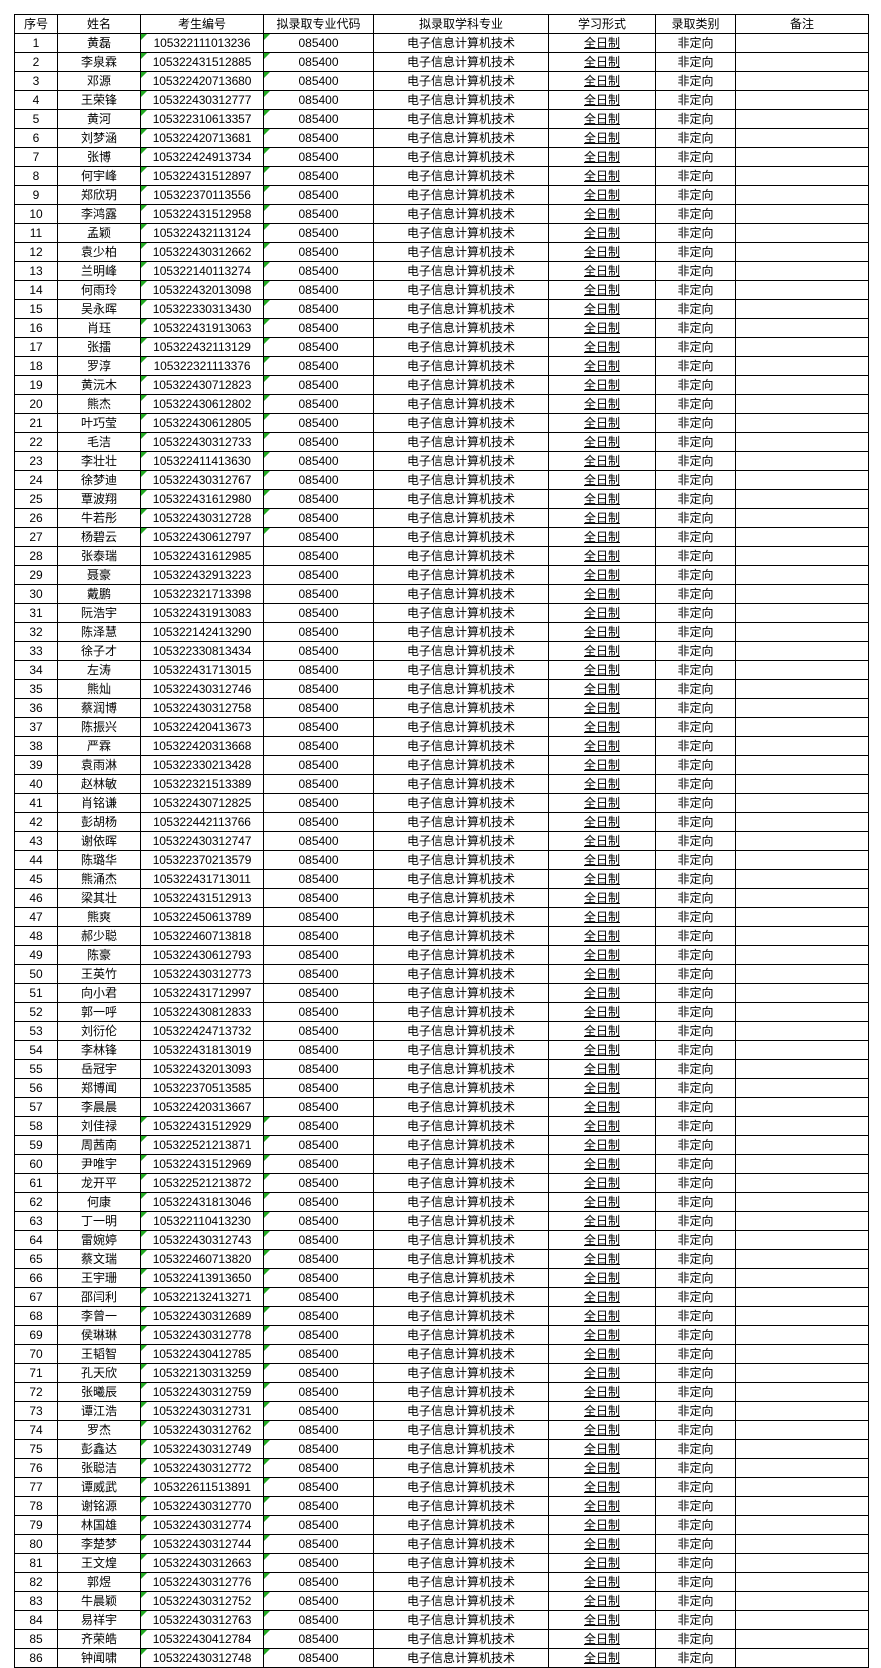 This screenshot has width=881, height=1668. Describe the element at coordinates (99, 746) in the screenshot. I see `cell-name: 严霖` at that location.